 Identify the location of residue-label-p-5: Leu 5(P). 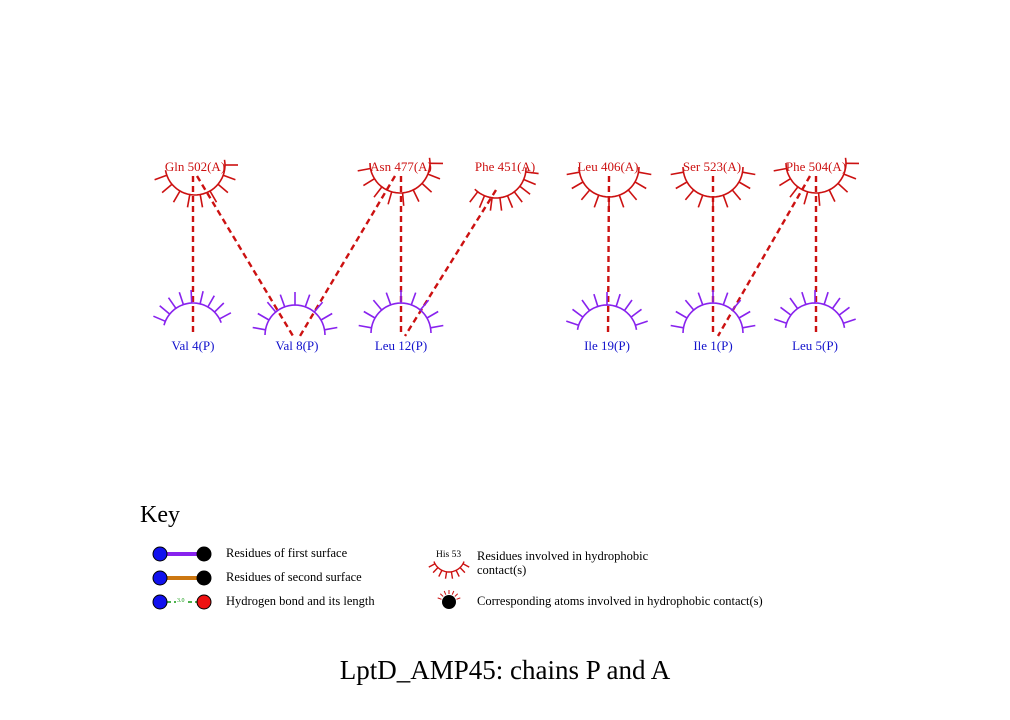
(815, 345).